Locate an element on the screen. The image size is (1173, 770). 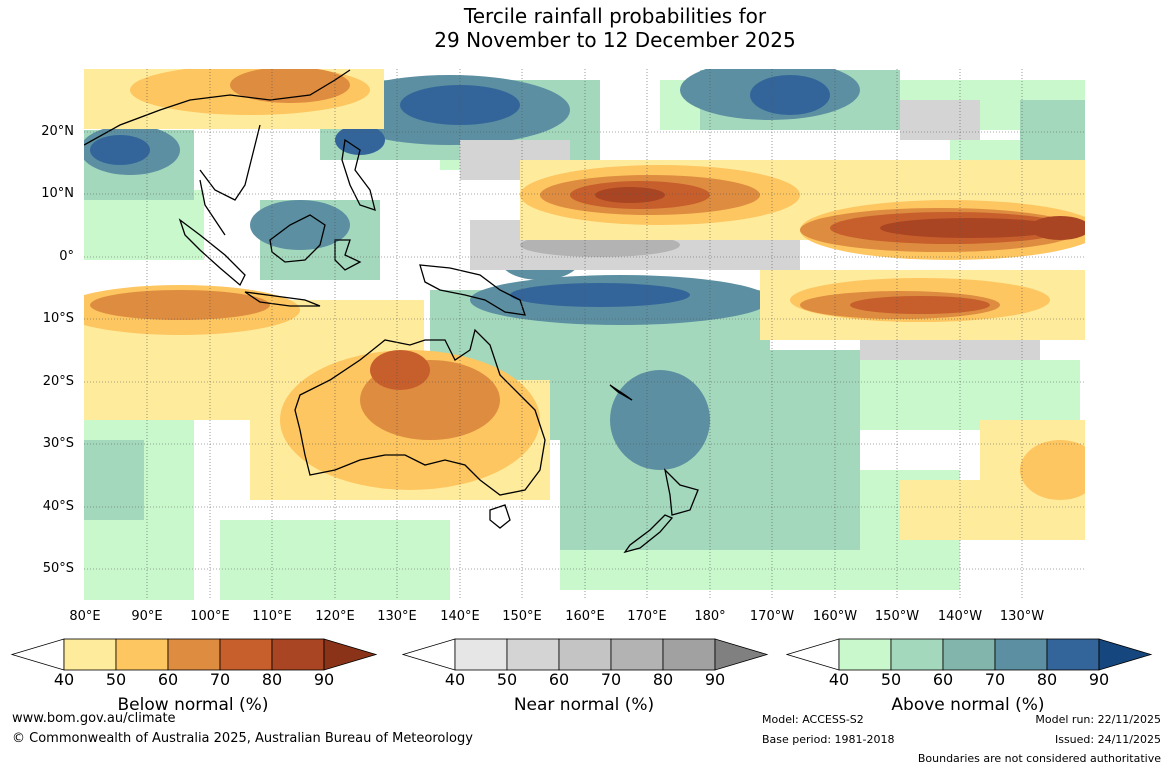
footer-base-period: Base period: 1981-2018 is located at coordinates (828, 739).